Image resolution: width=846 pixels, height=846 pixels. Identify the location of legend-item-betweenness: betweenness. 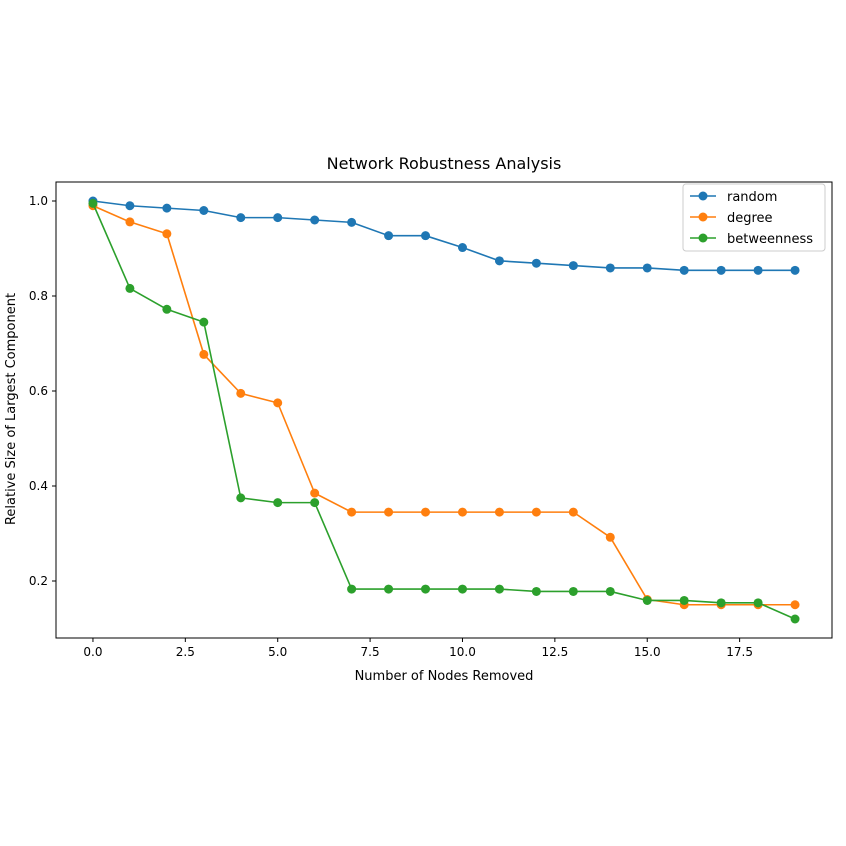
(751, 239).